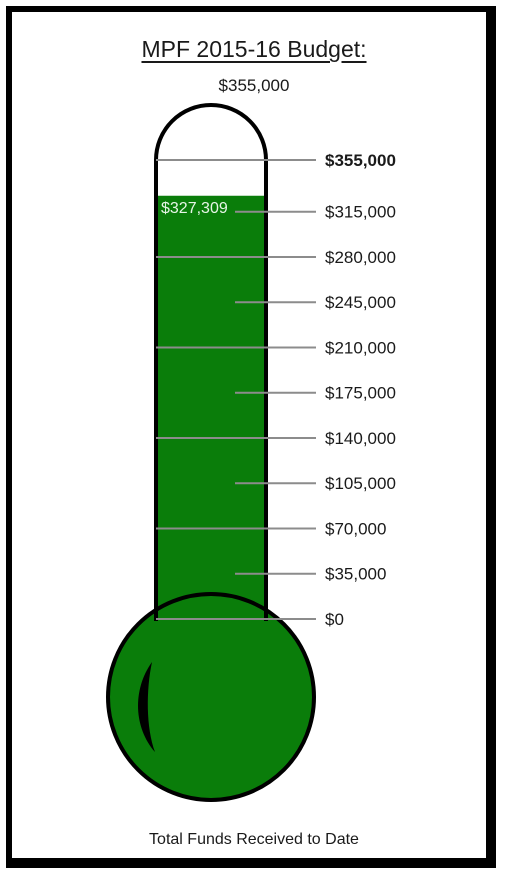 Image resolution: width=508 pixels, height=879 pixels. Describe the element at coordinates (211, 697) in the screenshot. I see `thermometer-bulb` at that location.